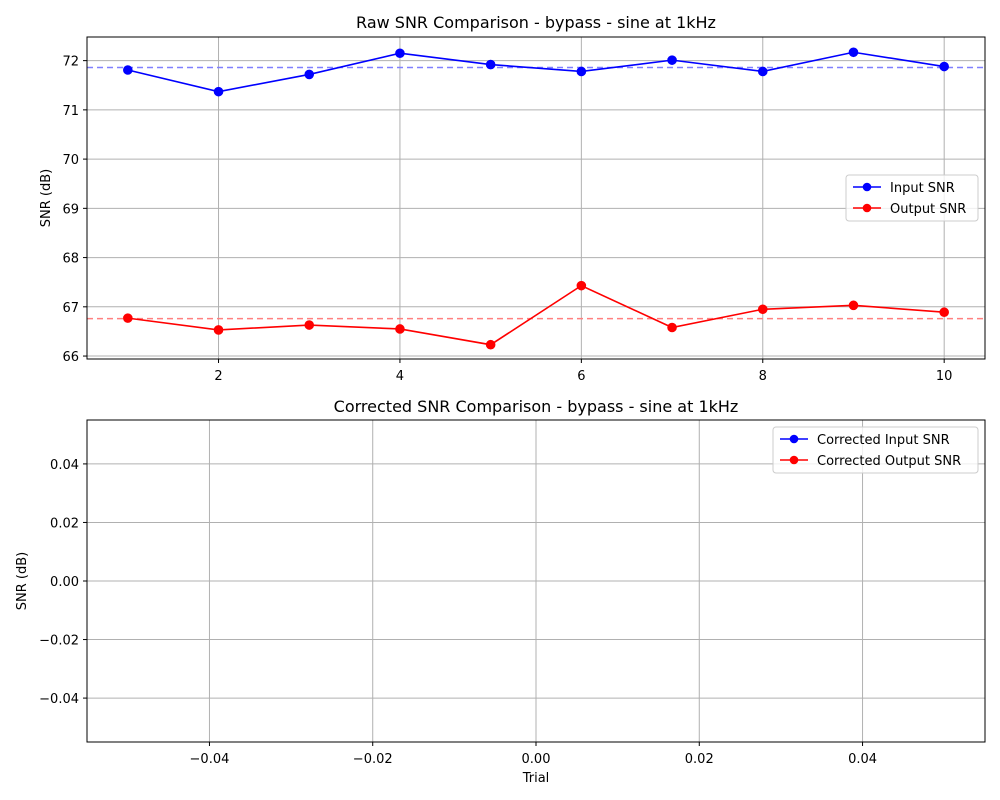 The image size is (1000, 800). I want to click on x-tick-label: 8, so click(763, 376).